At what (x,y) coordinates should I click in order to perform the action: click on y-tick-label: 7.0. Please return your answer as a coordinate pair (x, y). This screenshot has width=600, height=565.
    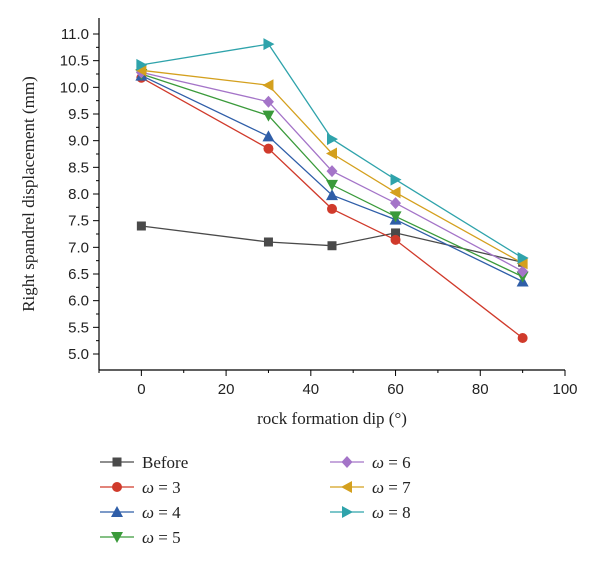
    Looking at the image, I should click on (78, 247).